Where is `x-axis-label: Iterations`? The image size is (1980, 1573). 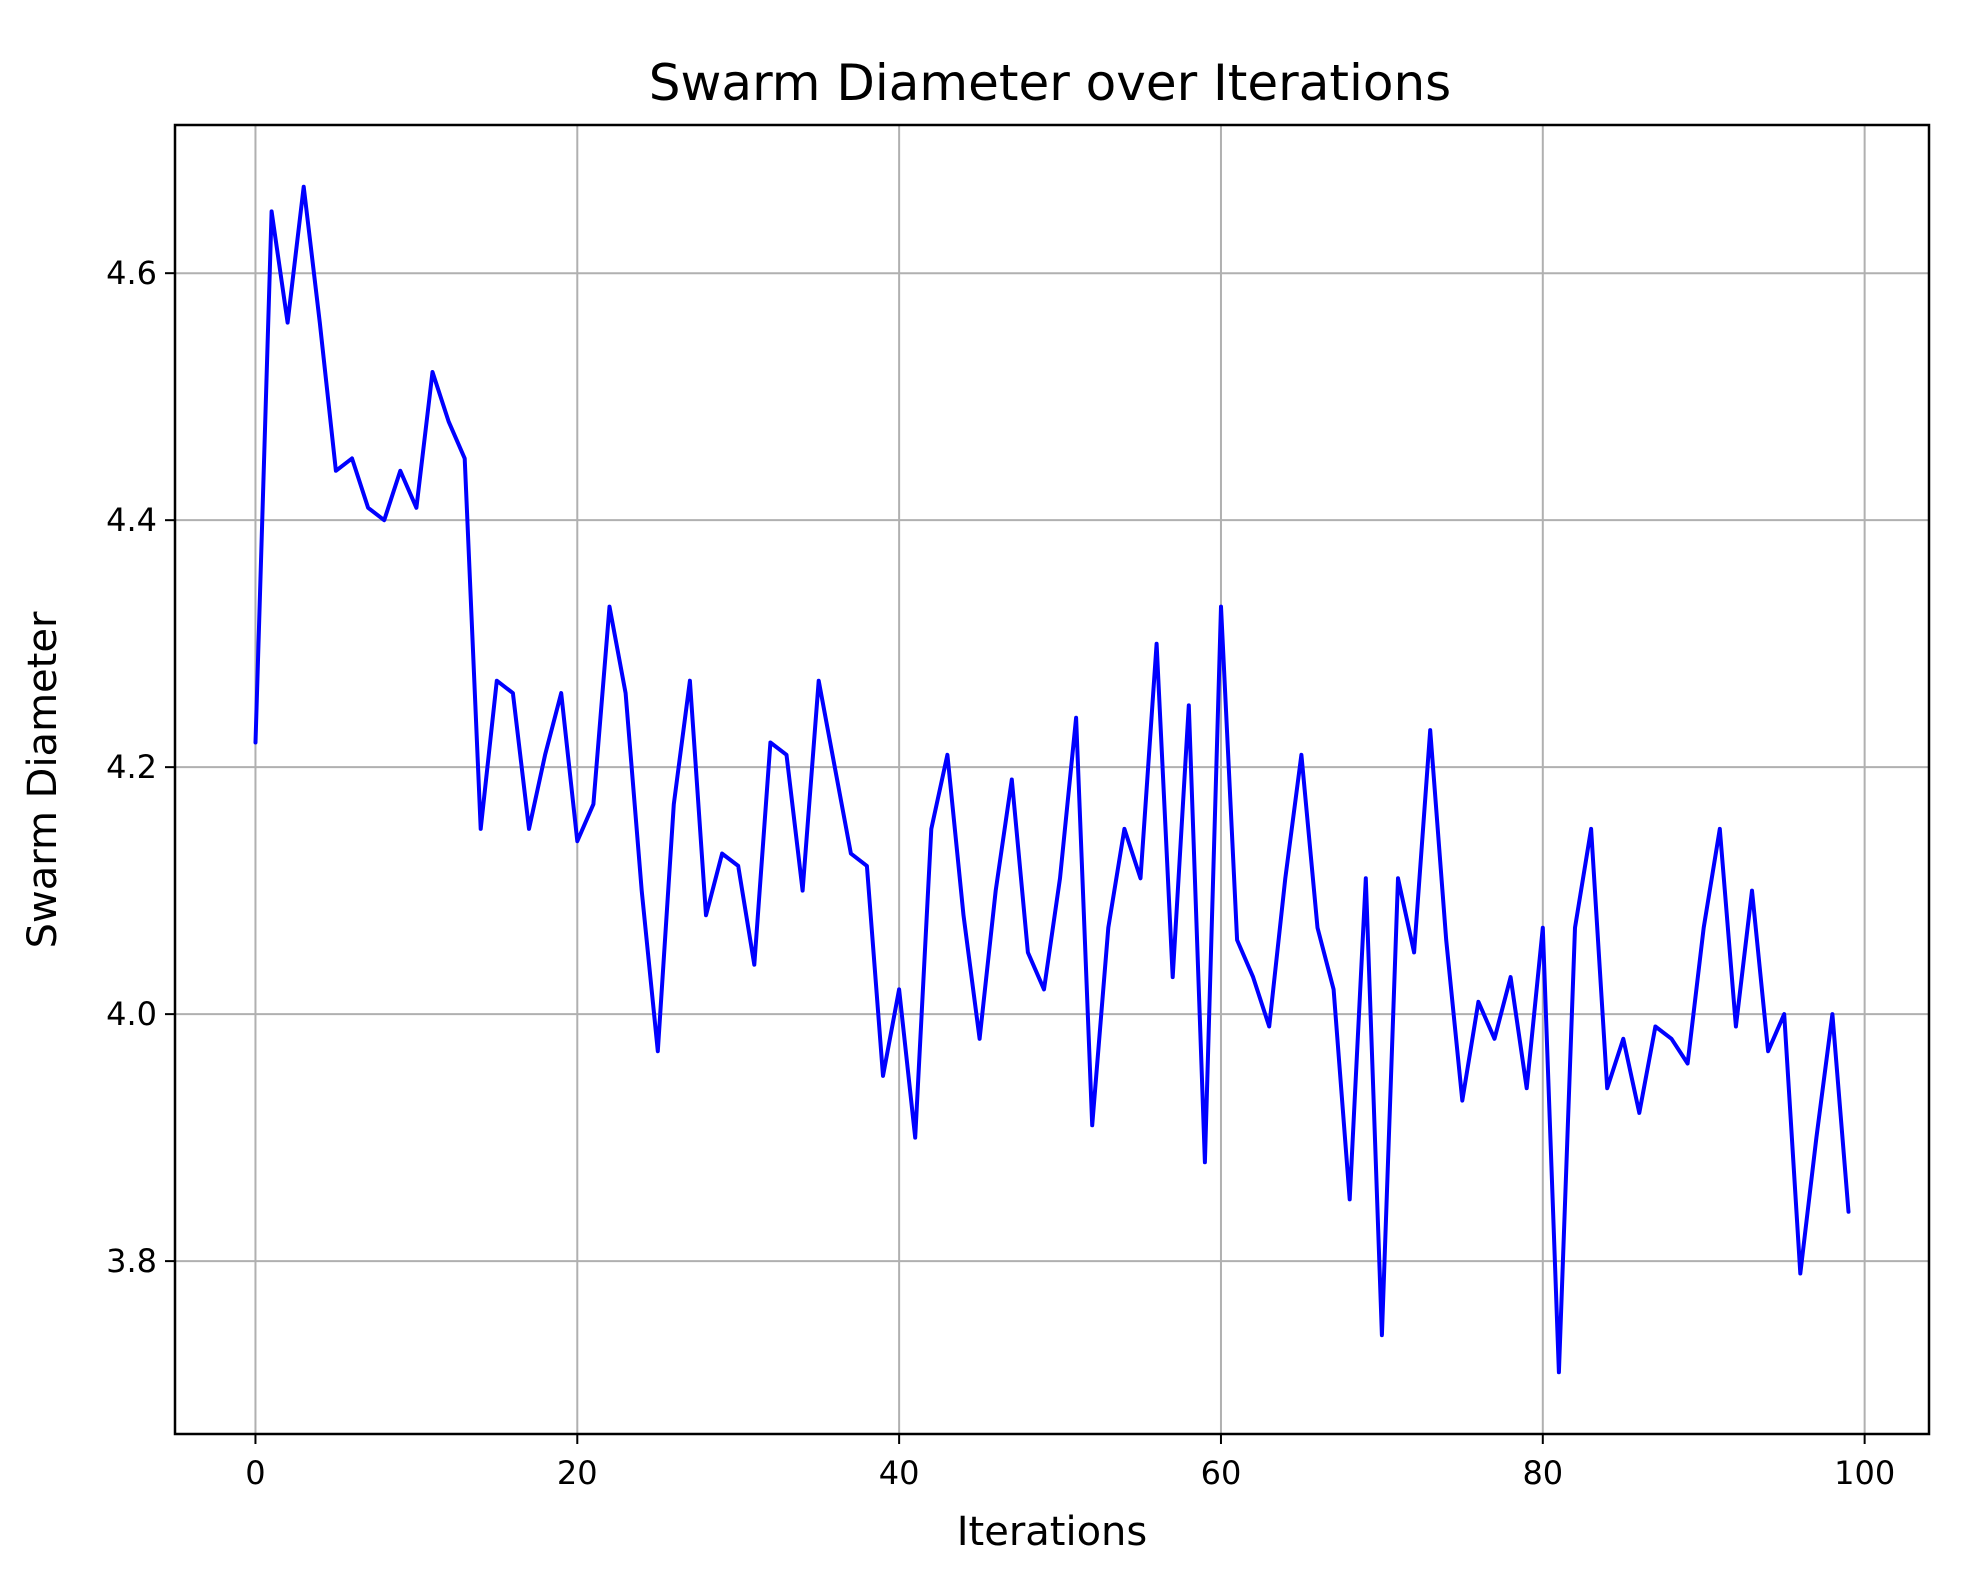
x-axis-label: Iterations is located at coordinates (1052, 1532).